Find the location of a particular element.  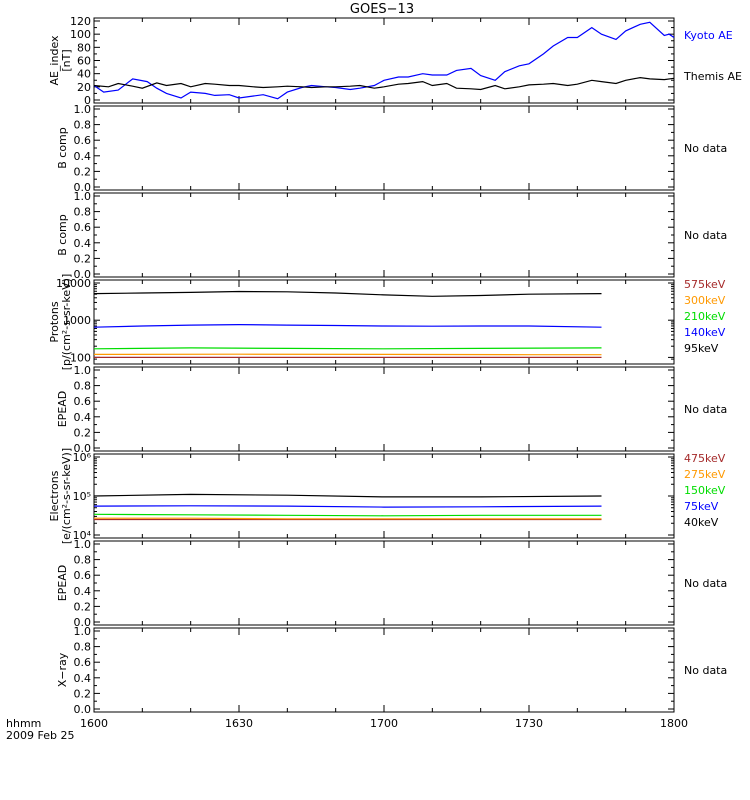

time-axis-label-hhmm: hhmm is located at coordinates (23, 723).